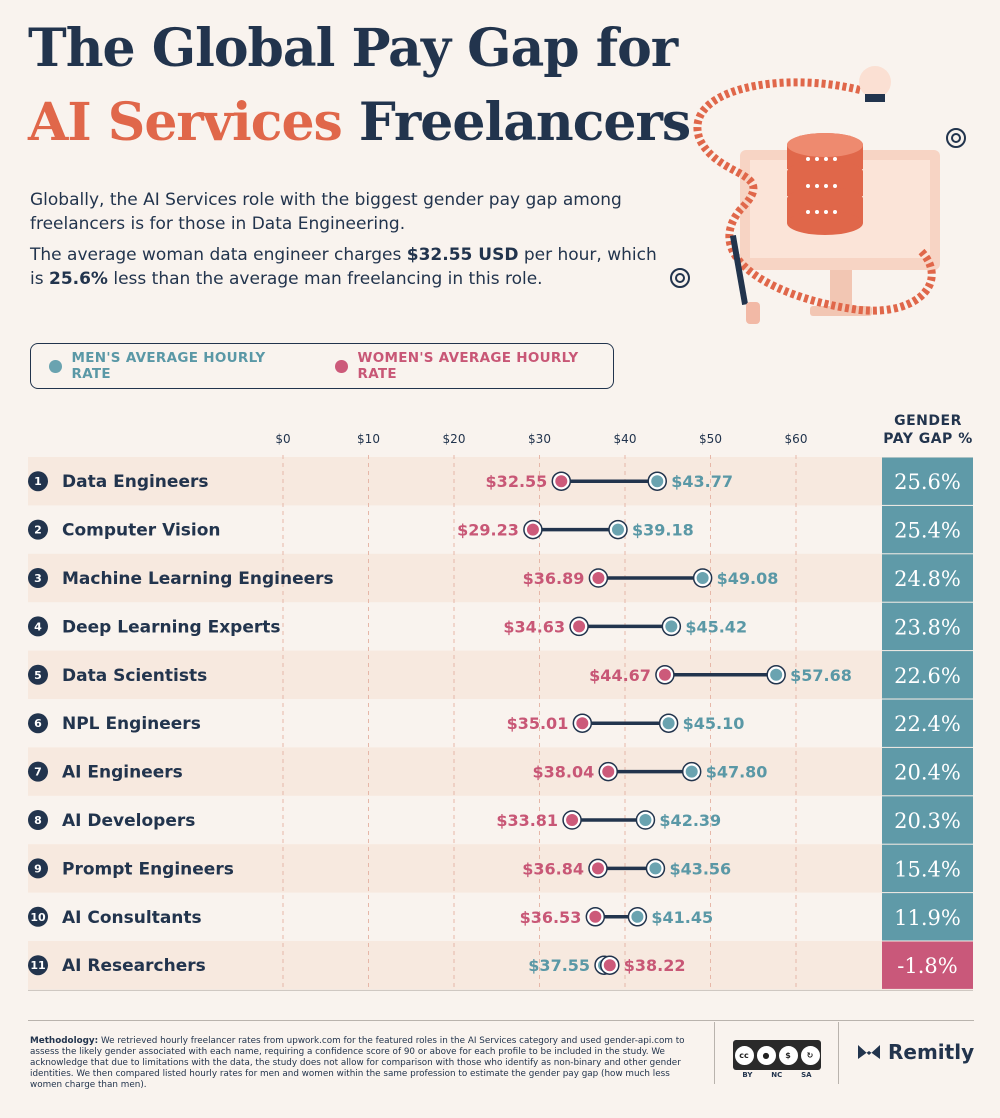 This screenshot has width=1000, height=1118. What do you see at coordinates (744, 279) in the screenshot?
I see `plug-icon` at bounding box center [744, 279].